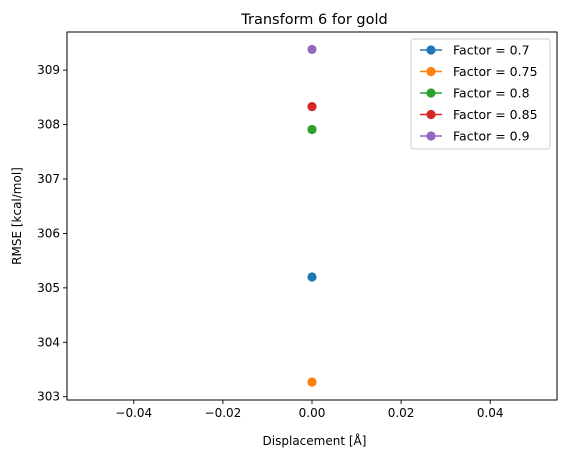  What do you see at coordinates (48, 342) in the screenshot?
I see `y-tick-label: 304` at bounding box center [48, 342].